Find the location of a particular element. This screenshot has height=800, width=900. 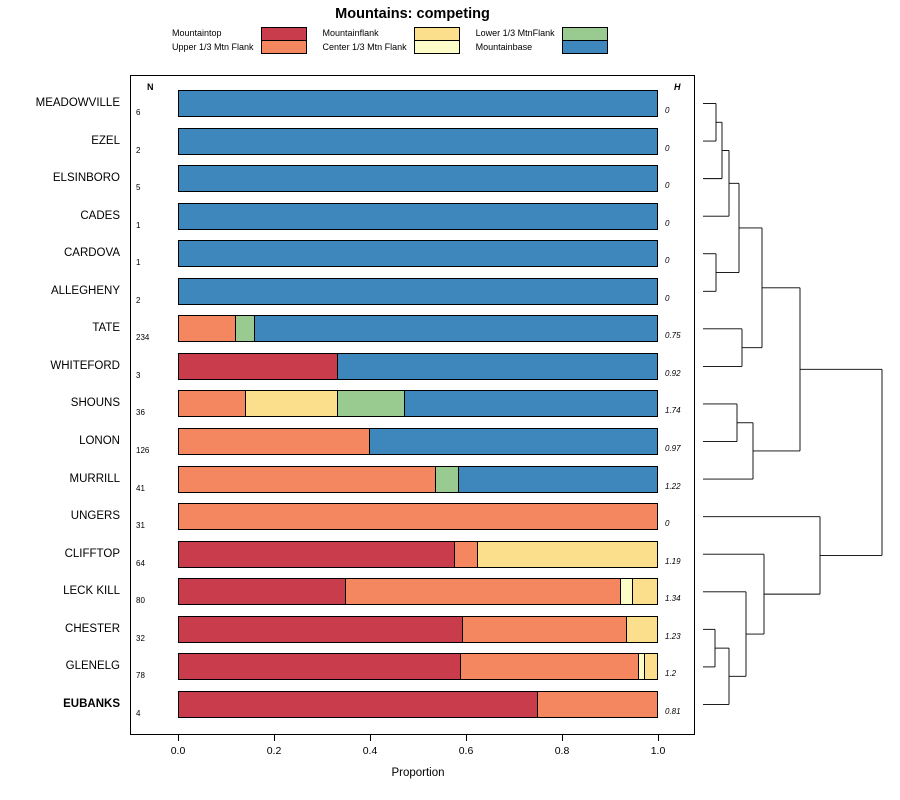

bar-chester is located at coordinates (418, 629).